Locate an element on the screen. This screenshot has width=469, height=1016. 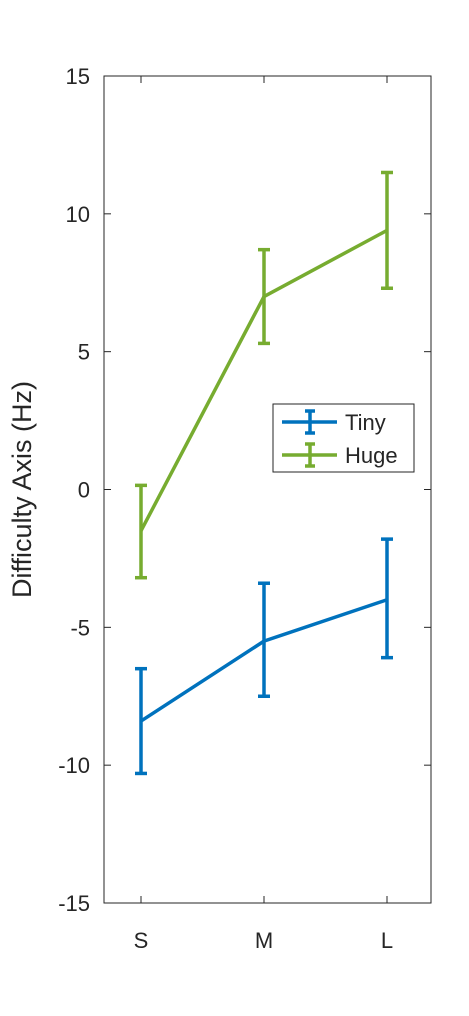
legend-label-tiny: Tiny is located at coordinates (365, 422).